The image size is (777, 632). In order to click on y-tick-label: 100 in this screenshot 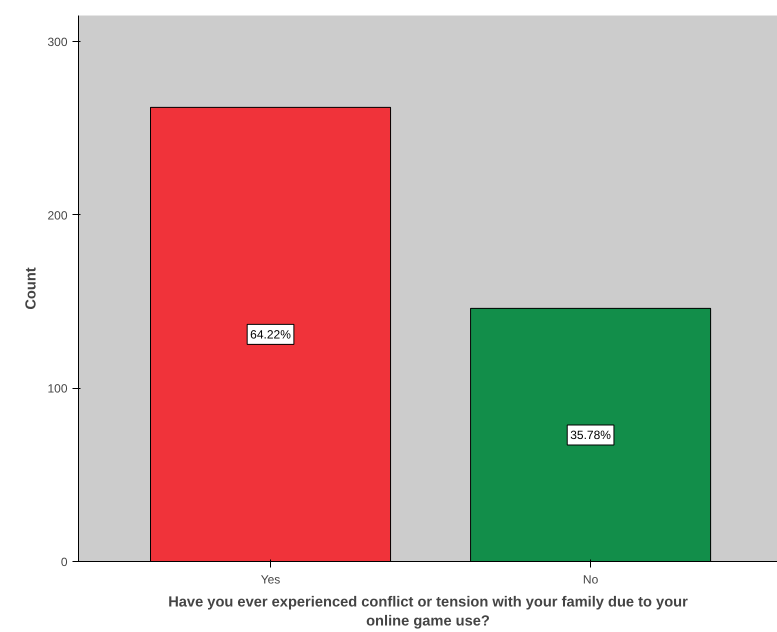, I will do `click(57, 389)`.